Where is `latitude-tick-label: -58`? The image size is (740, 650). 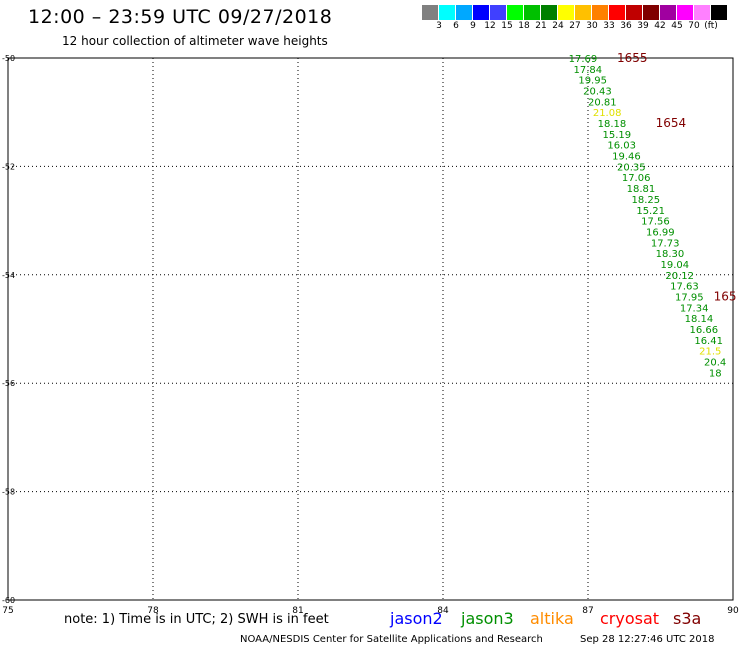
latitude-tick-label: -58 is located at coordinates (8, 492).